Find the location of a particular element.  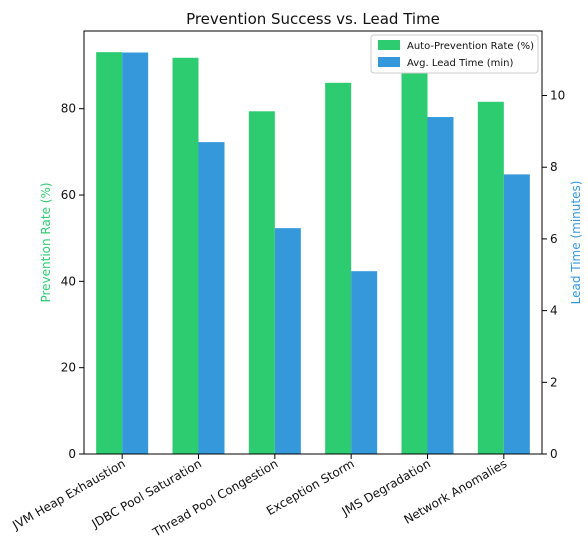

left-axis: 0 20 40 60 80 is located at coordinates (72, 281).